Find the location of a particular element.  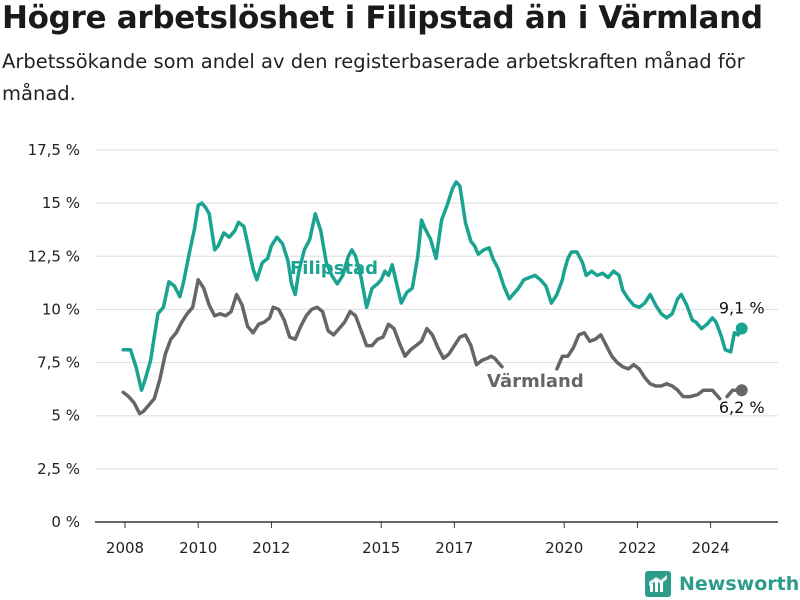

newsworthy-logo-icon is located at coordinates (658, 584).